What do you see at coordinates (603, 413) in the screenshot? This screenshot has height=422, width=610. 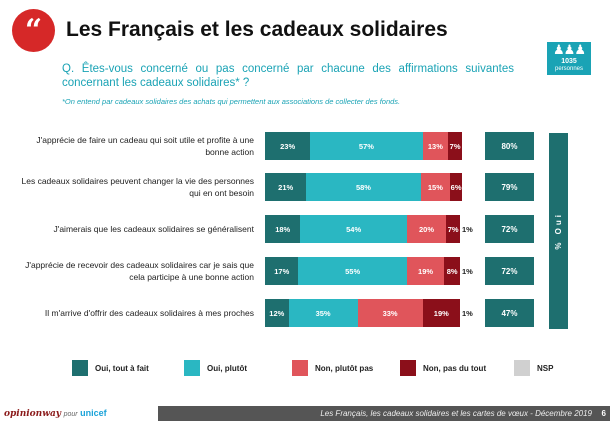 I see `page-number: 6` at bounding box center [603, 413].